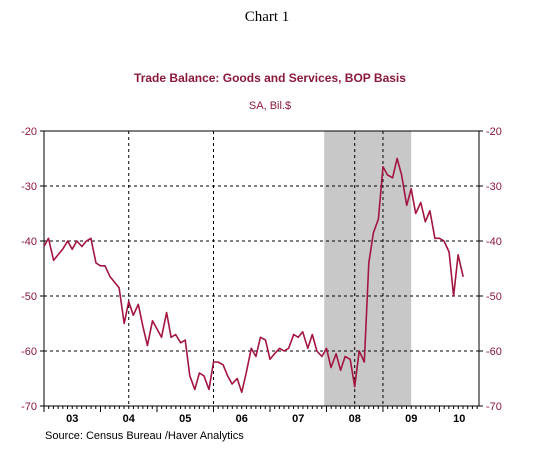 This screenshot has height=452, width=534. Describe the element at coordinates (494, 187) in the screenshot. I see `y-tick-label-right: -30` at that location.